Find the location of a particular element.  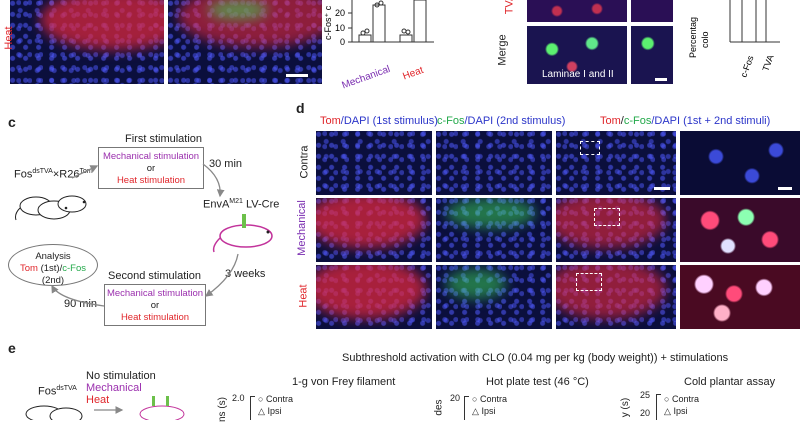

c-flow-arrows is located at coordinates (145, 235).